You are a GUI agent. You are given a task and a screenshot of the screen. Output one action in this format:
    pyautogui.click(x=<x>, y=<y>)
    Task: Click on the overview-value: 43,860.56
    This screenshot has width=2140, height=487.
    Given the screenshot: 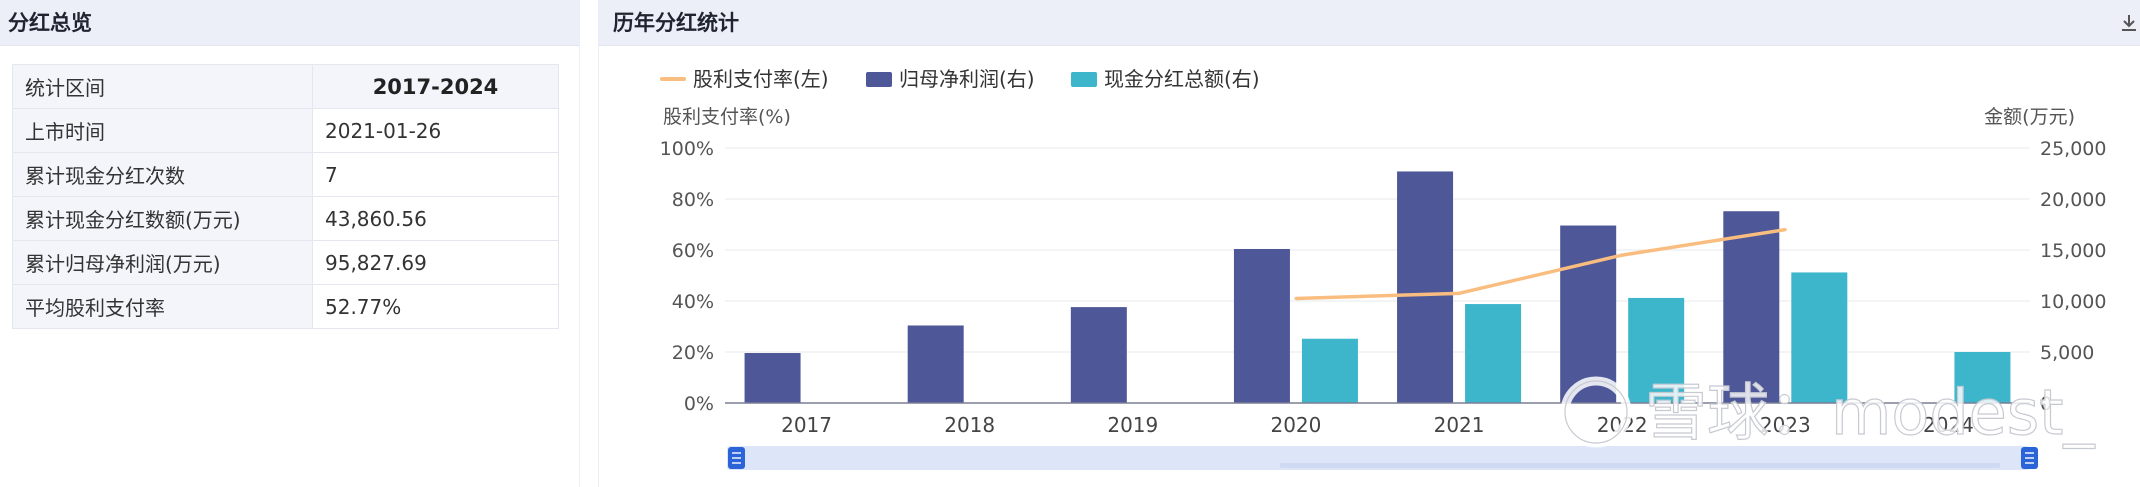 What is the action you would take?
    pyautogui.click(x=435, y=218)
    